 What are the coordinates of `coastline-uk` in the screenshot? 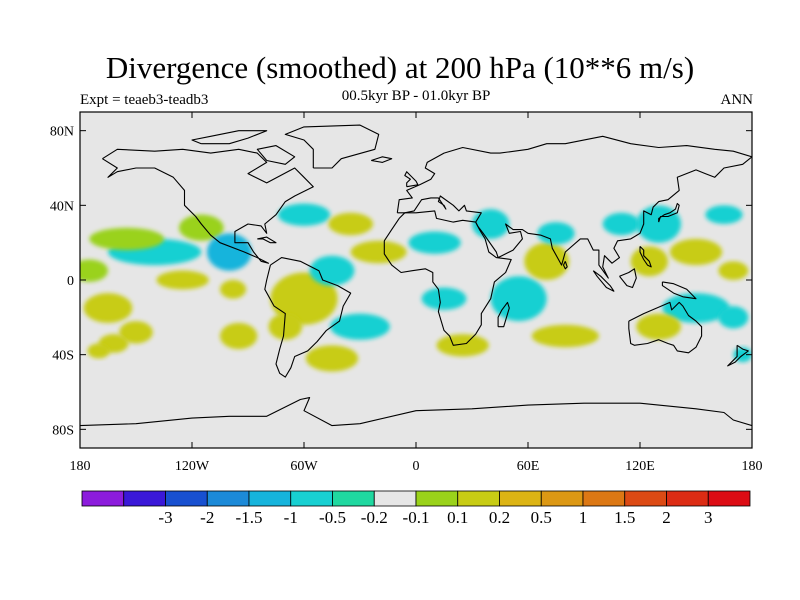 It's located at (411, 179).